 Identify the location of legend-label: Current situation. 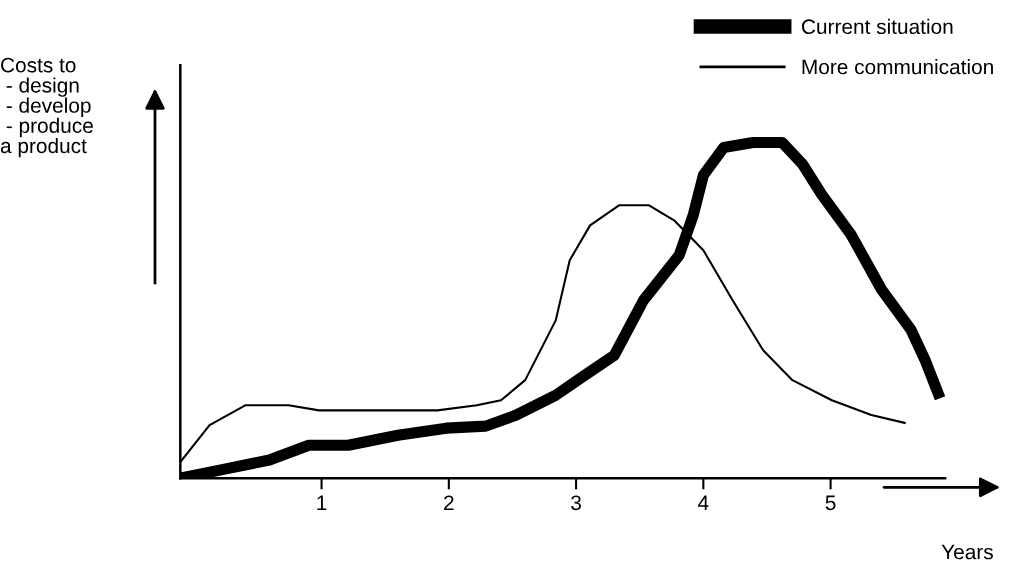
(877, 26).